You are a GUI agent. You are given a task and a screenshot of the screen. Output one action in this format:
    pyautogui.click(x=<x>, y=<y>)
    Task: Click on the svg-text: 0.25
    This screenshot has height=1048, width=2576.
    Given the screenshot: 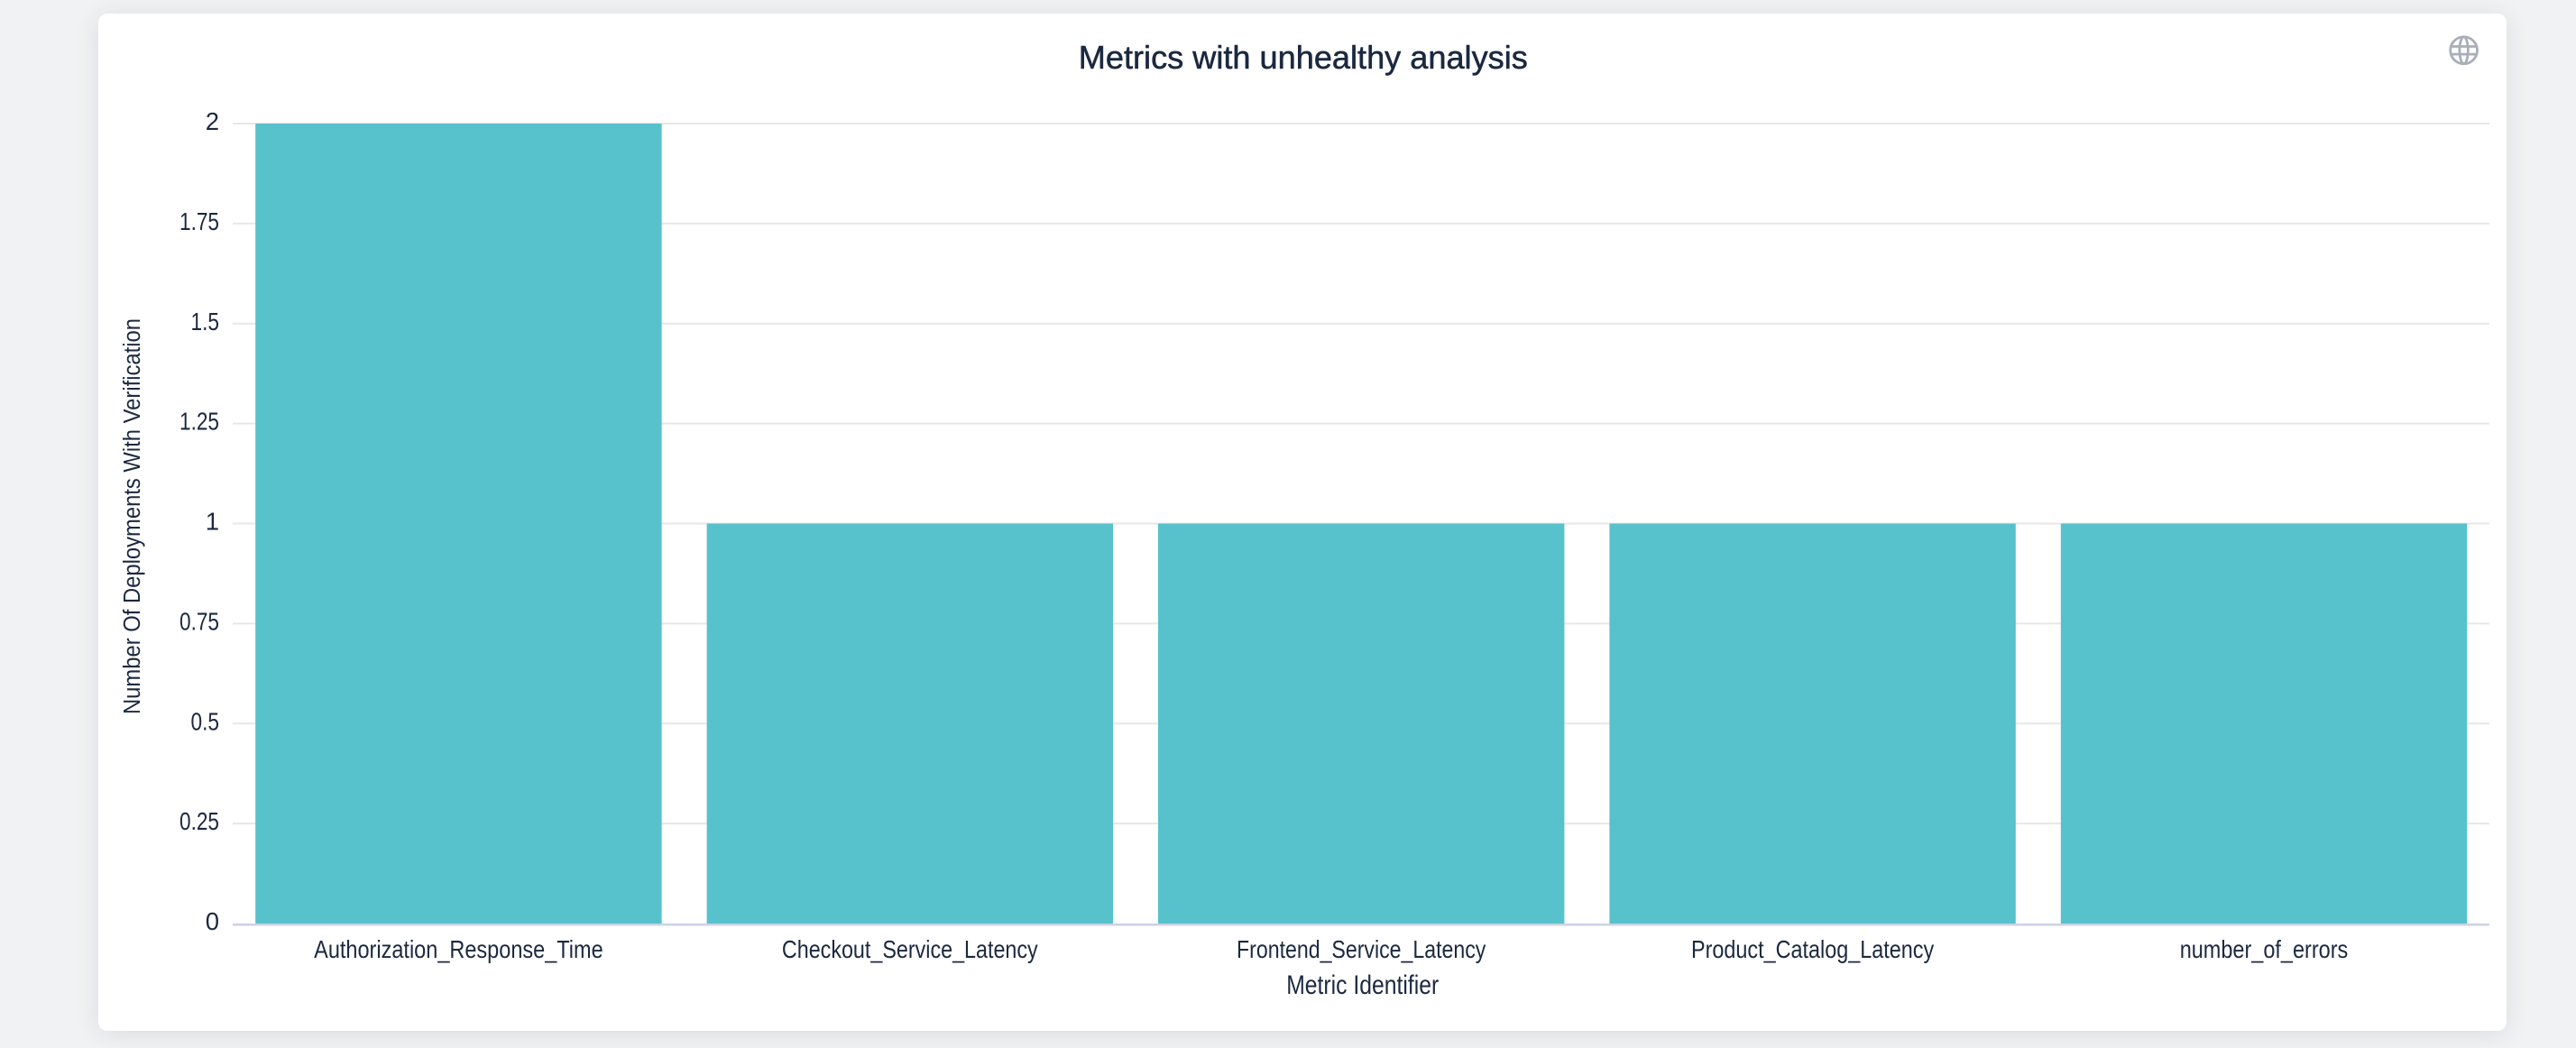 What is the action you would take?
    pyautogui.click(x=199, y=821)
    